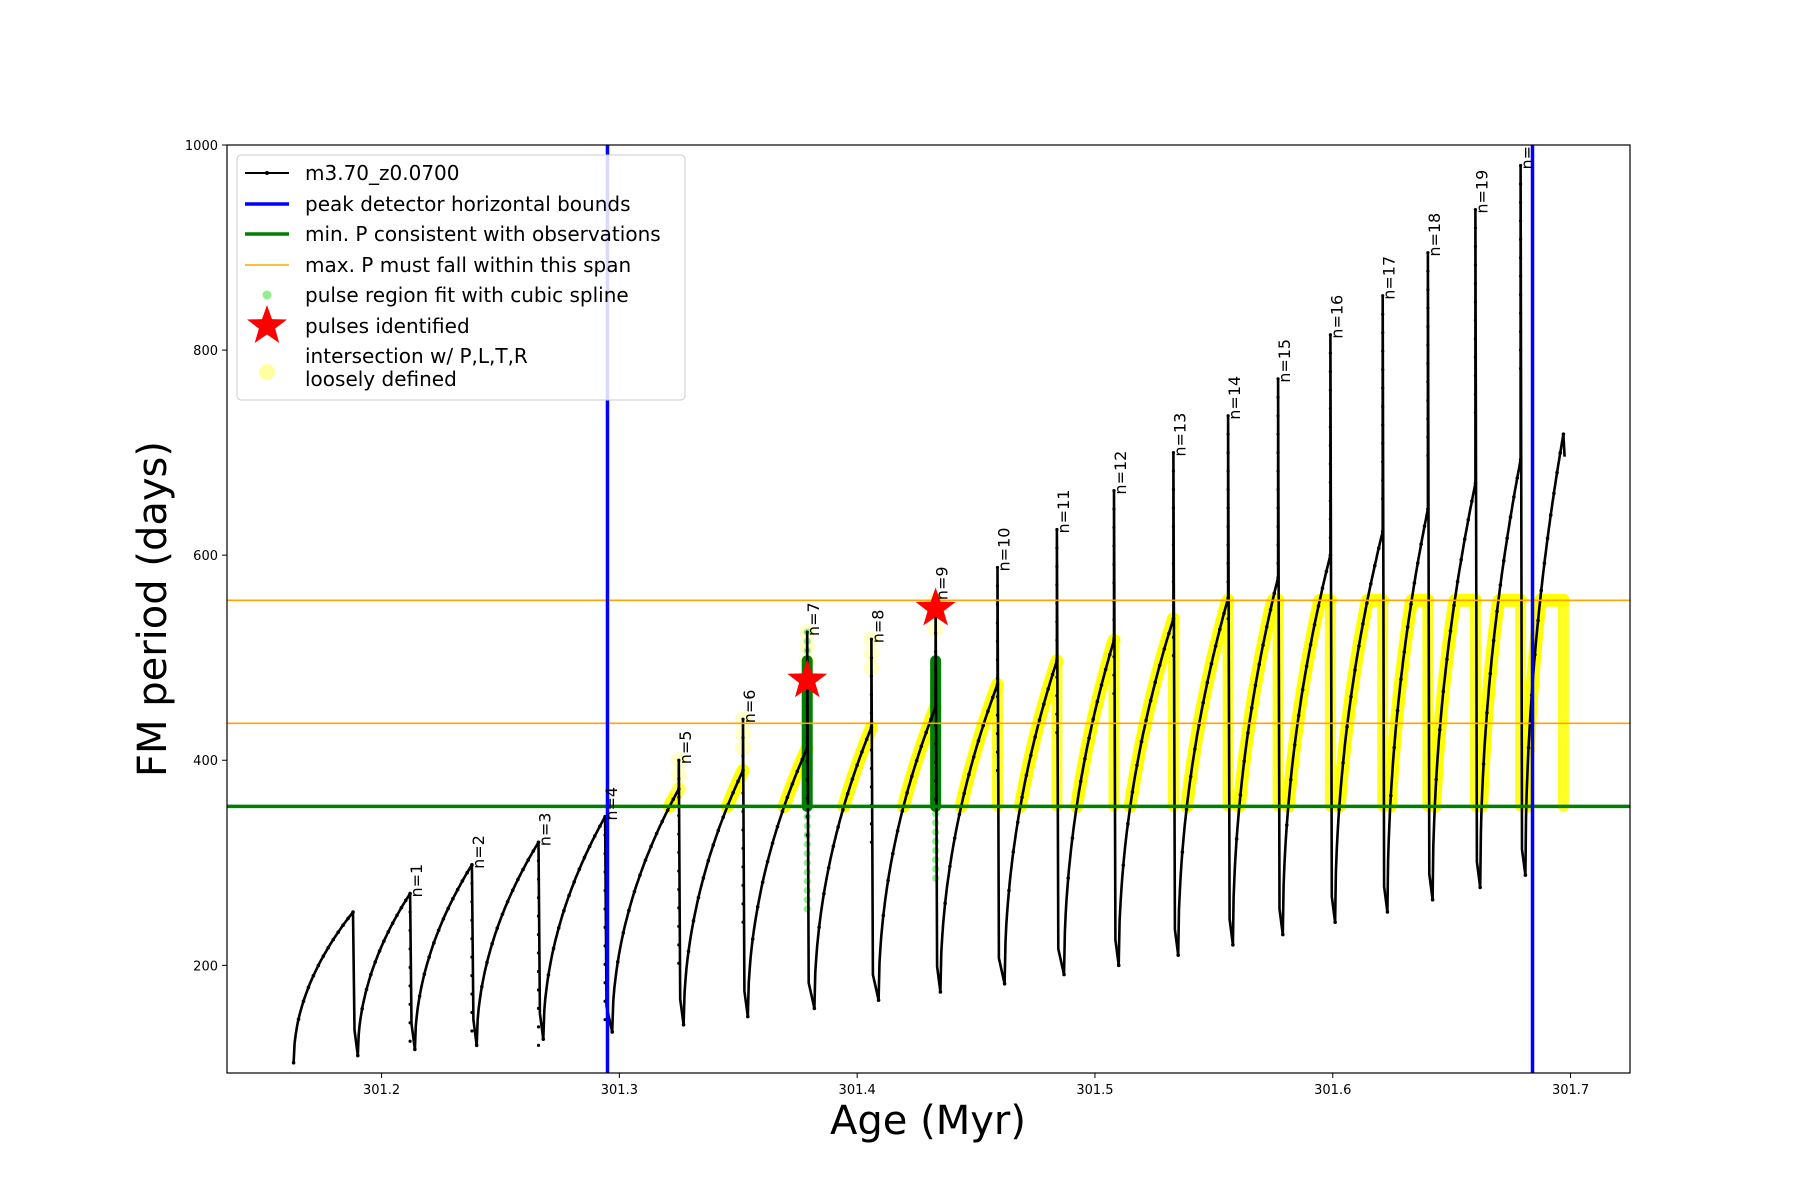 The height and width of the screenshot is (1200, 1800). Describe the element at coordinates (153, 609) in the screenshot. I see `y-axis-title: FM period (days)` at that location.